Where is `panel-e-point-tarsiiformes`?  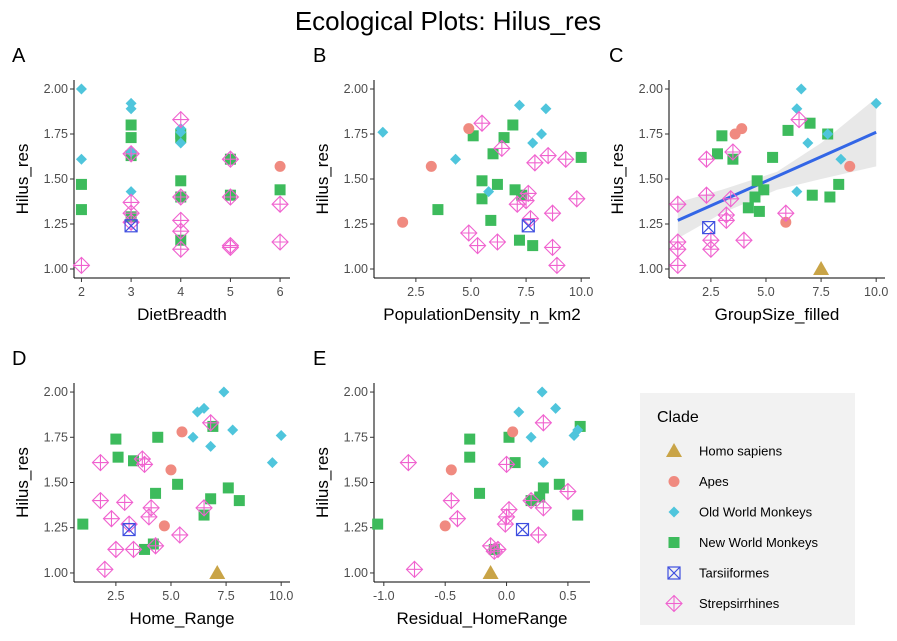
panel-e-point-tarsiiformes is located at coordinates (522, 529).